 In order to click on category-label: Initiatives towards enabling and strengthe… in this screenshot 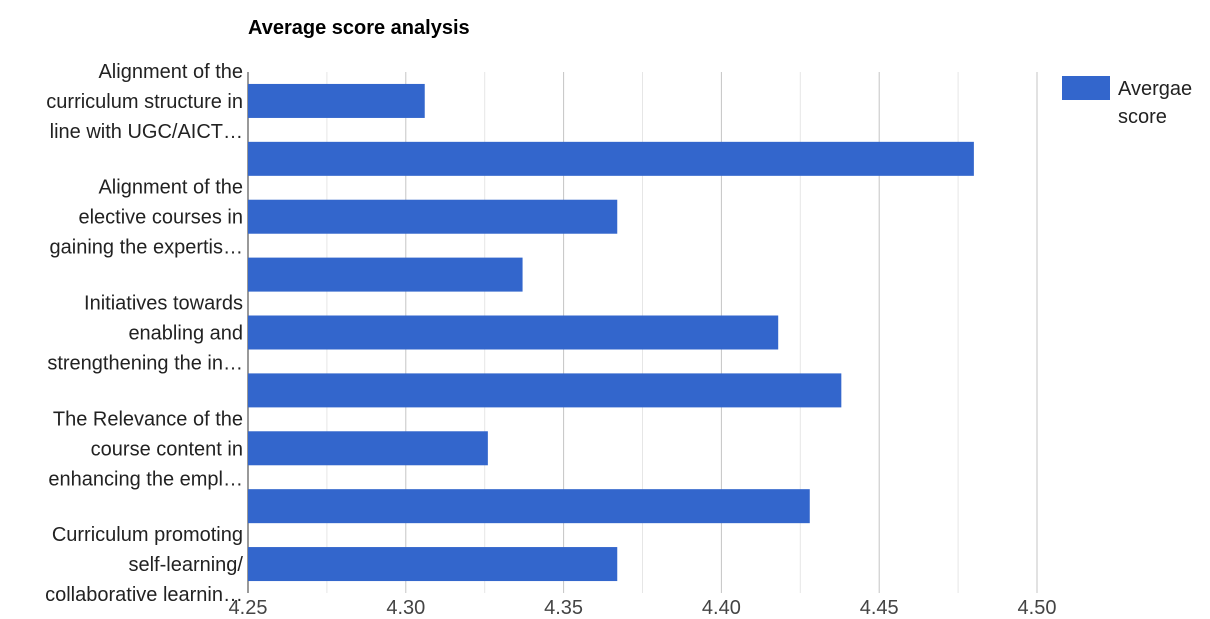, I will do `click(145, 334)`.